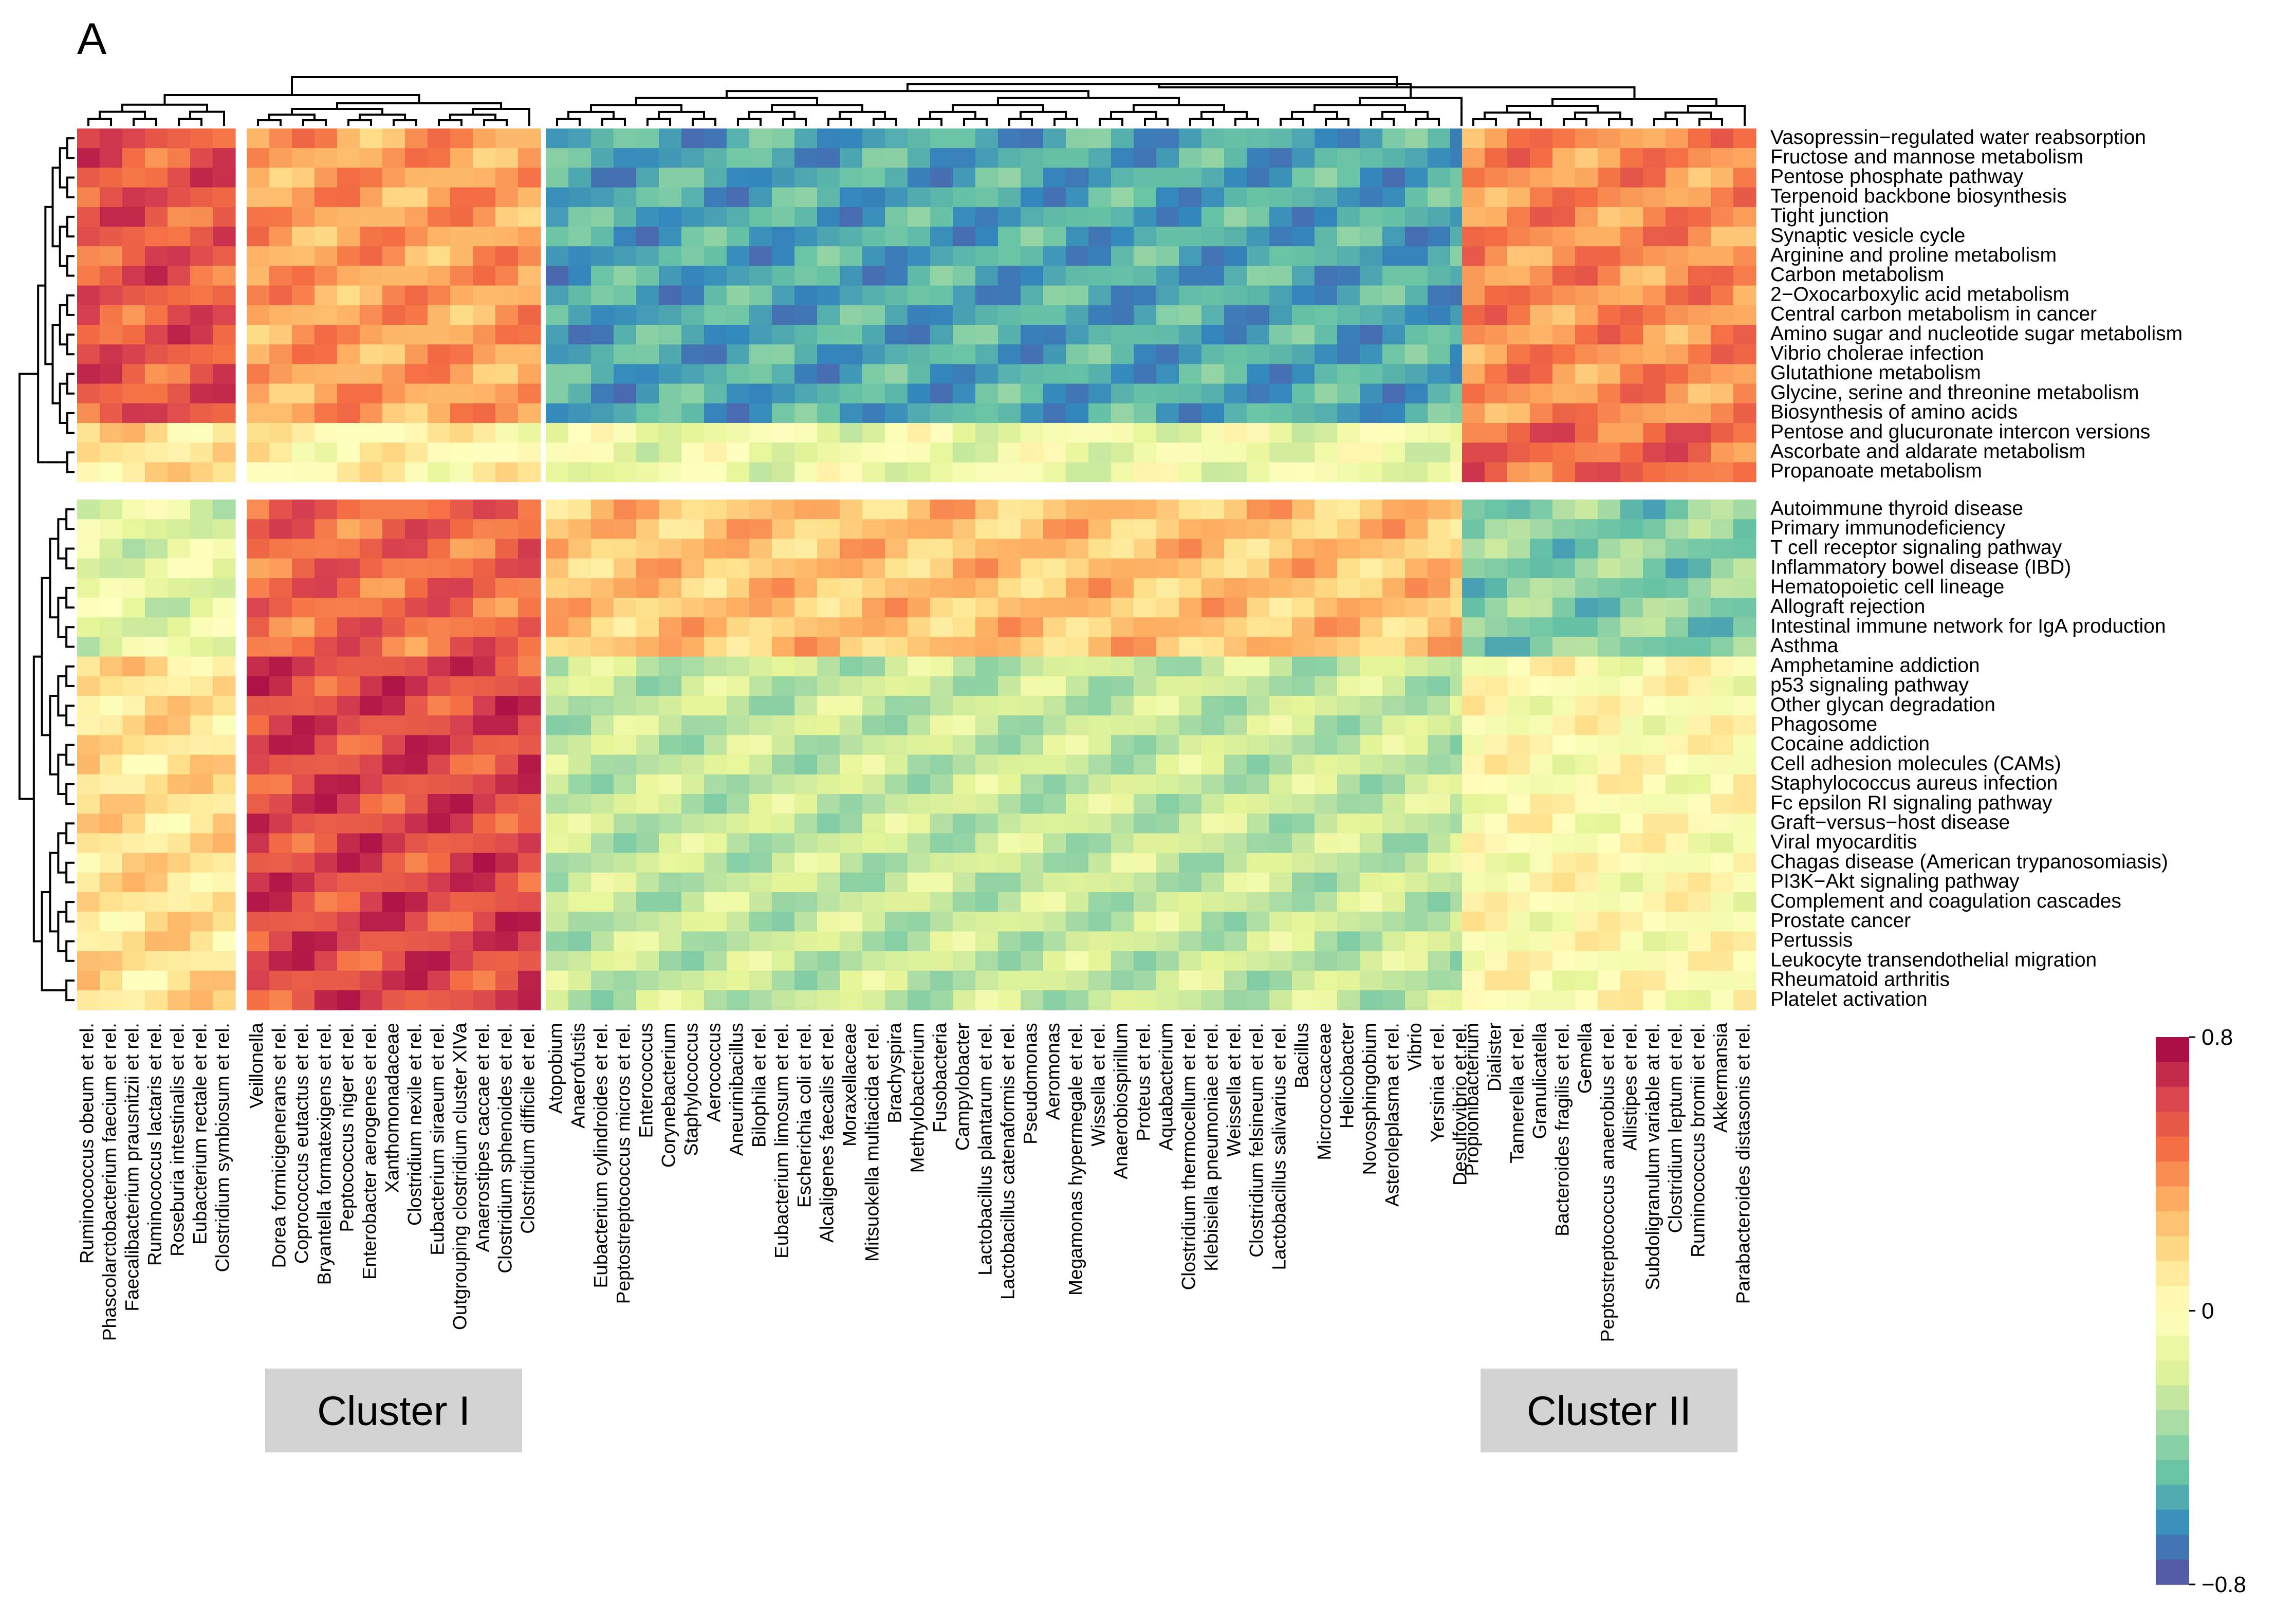 The image size is (2275, 1624). What do you see at coordinates (1928, 451) in the screenshot?
I see `row-label: Ascorbate and aldarate metabolism` at bounding box center [1928, 451].